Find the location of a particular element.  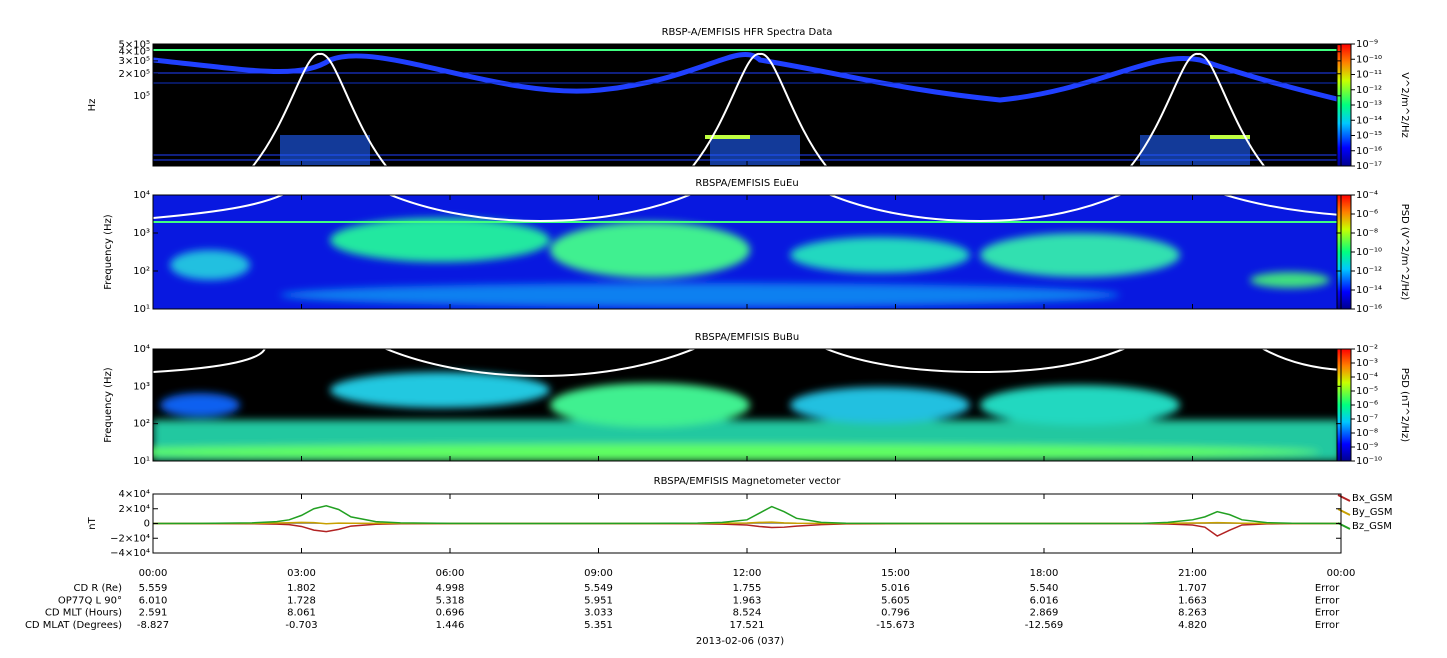

y-axis-label: Hz is located at coordinates (92, 105).